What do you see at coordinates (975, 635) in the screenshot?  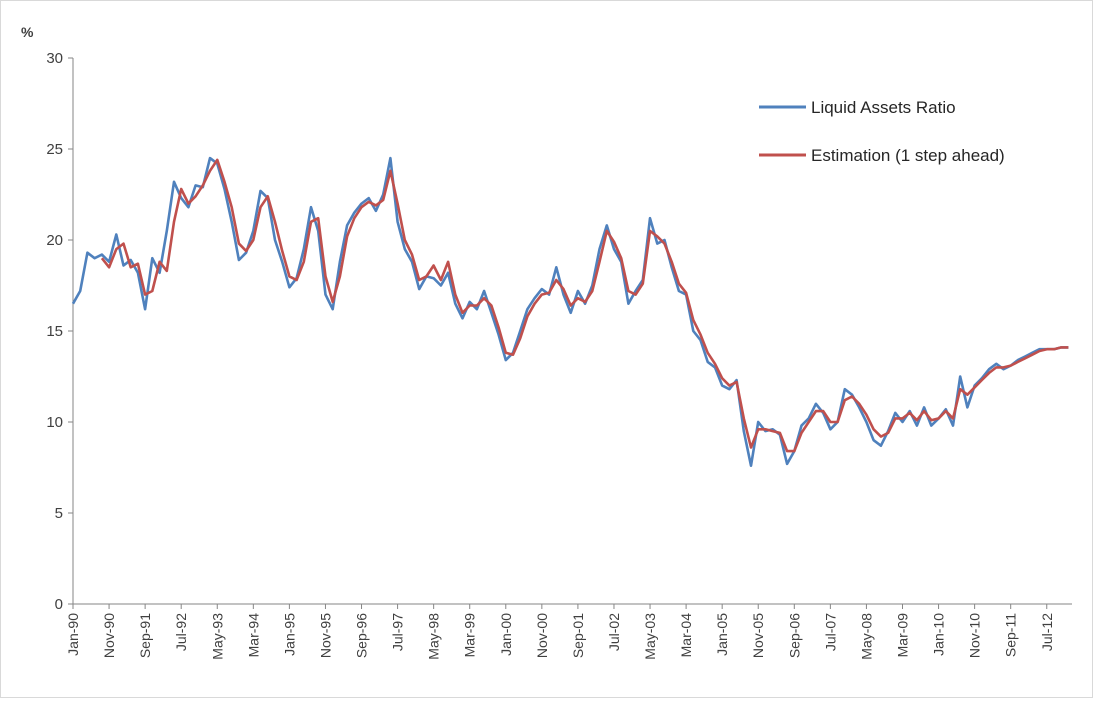 I see `x-tick-label: Nov-10` at bounding box center [975, 635].